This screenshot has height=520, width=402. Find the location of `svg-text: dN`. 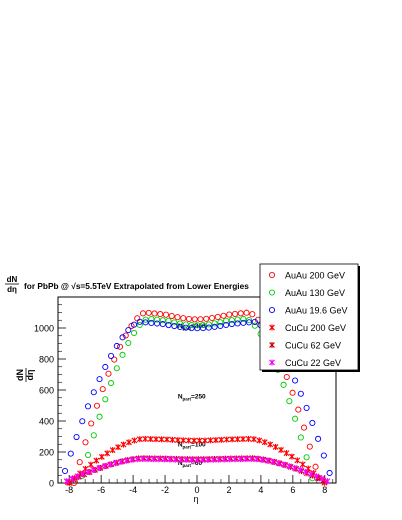

svg-text: dN is located at coordinates (20, 375).